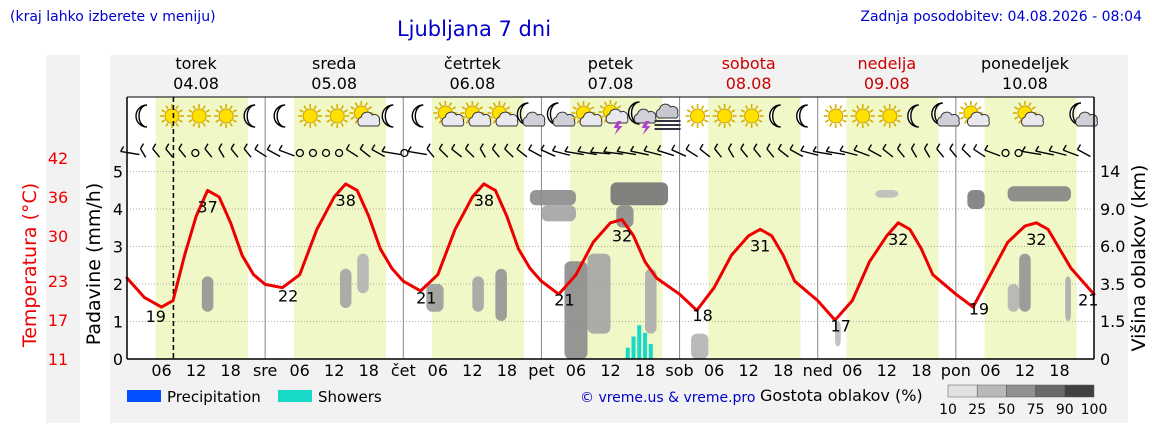 This screenshot has height=443, width=1152. I want to click on day-date: 04.08, so click(196, 83).